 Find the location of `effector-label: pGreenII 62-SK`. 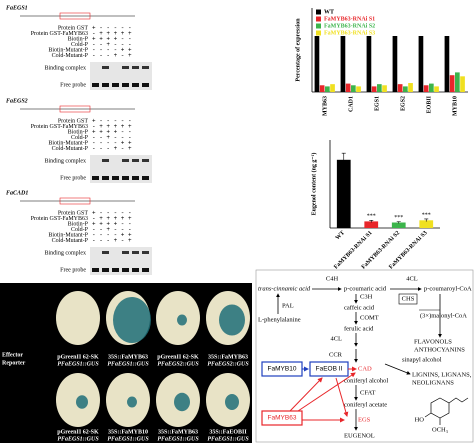

effector-label: pGreenII 62-SK is located at coordinates (178, 357).